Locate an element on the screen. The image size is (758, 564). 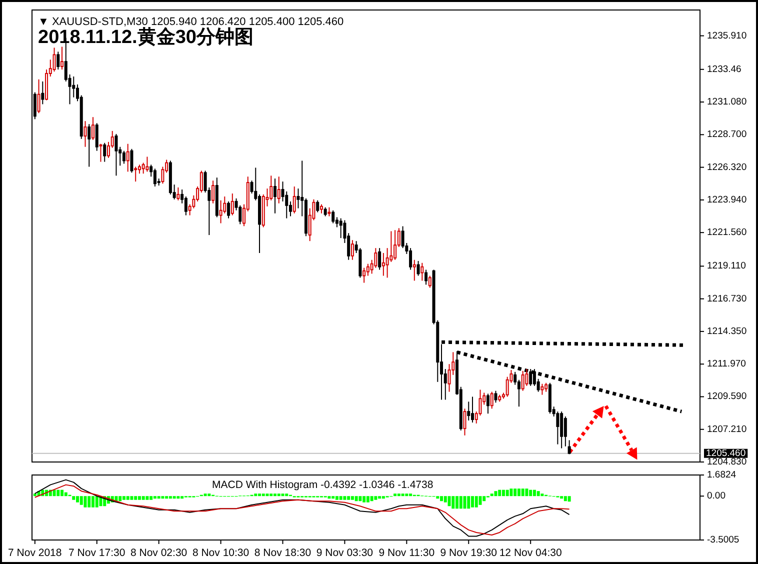
x-tick-label: 7 Nov 2018 is located at coordinates (35, 553).